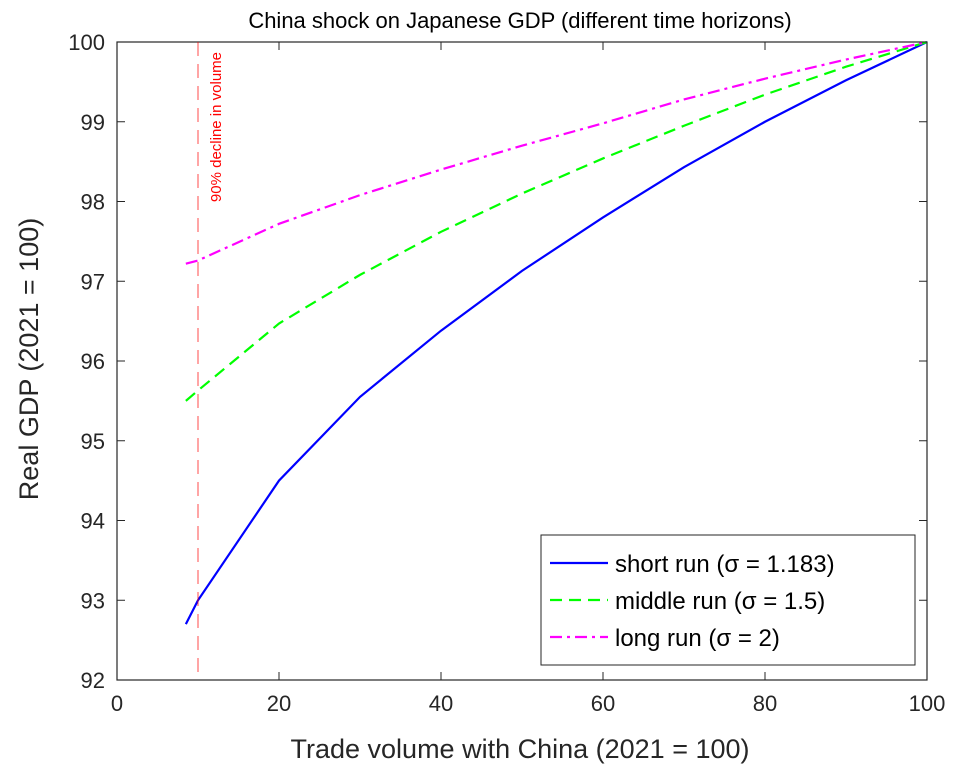 The image size is (954, 770). I want to click on y-tick-label: 95, so click(93, 441).